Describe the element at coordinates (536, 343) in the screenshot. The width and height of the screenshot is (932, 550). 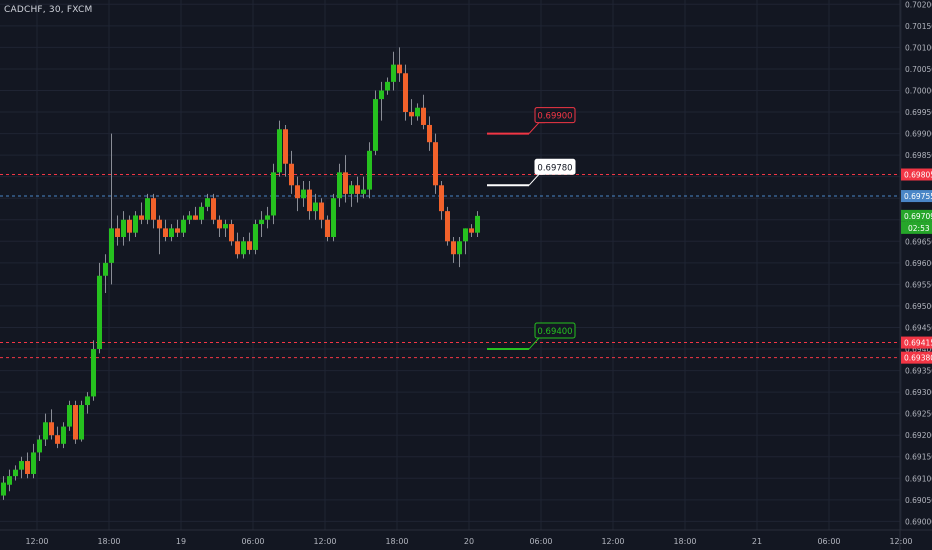
I see `annotation-pointer` at that location.